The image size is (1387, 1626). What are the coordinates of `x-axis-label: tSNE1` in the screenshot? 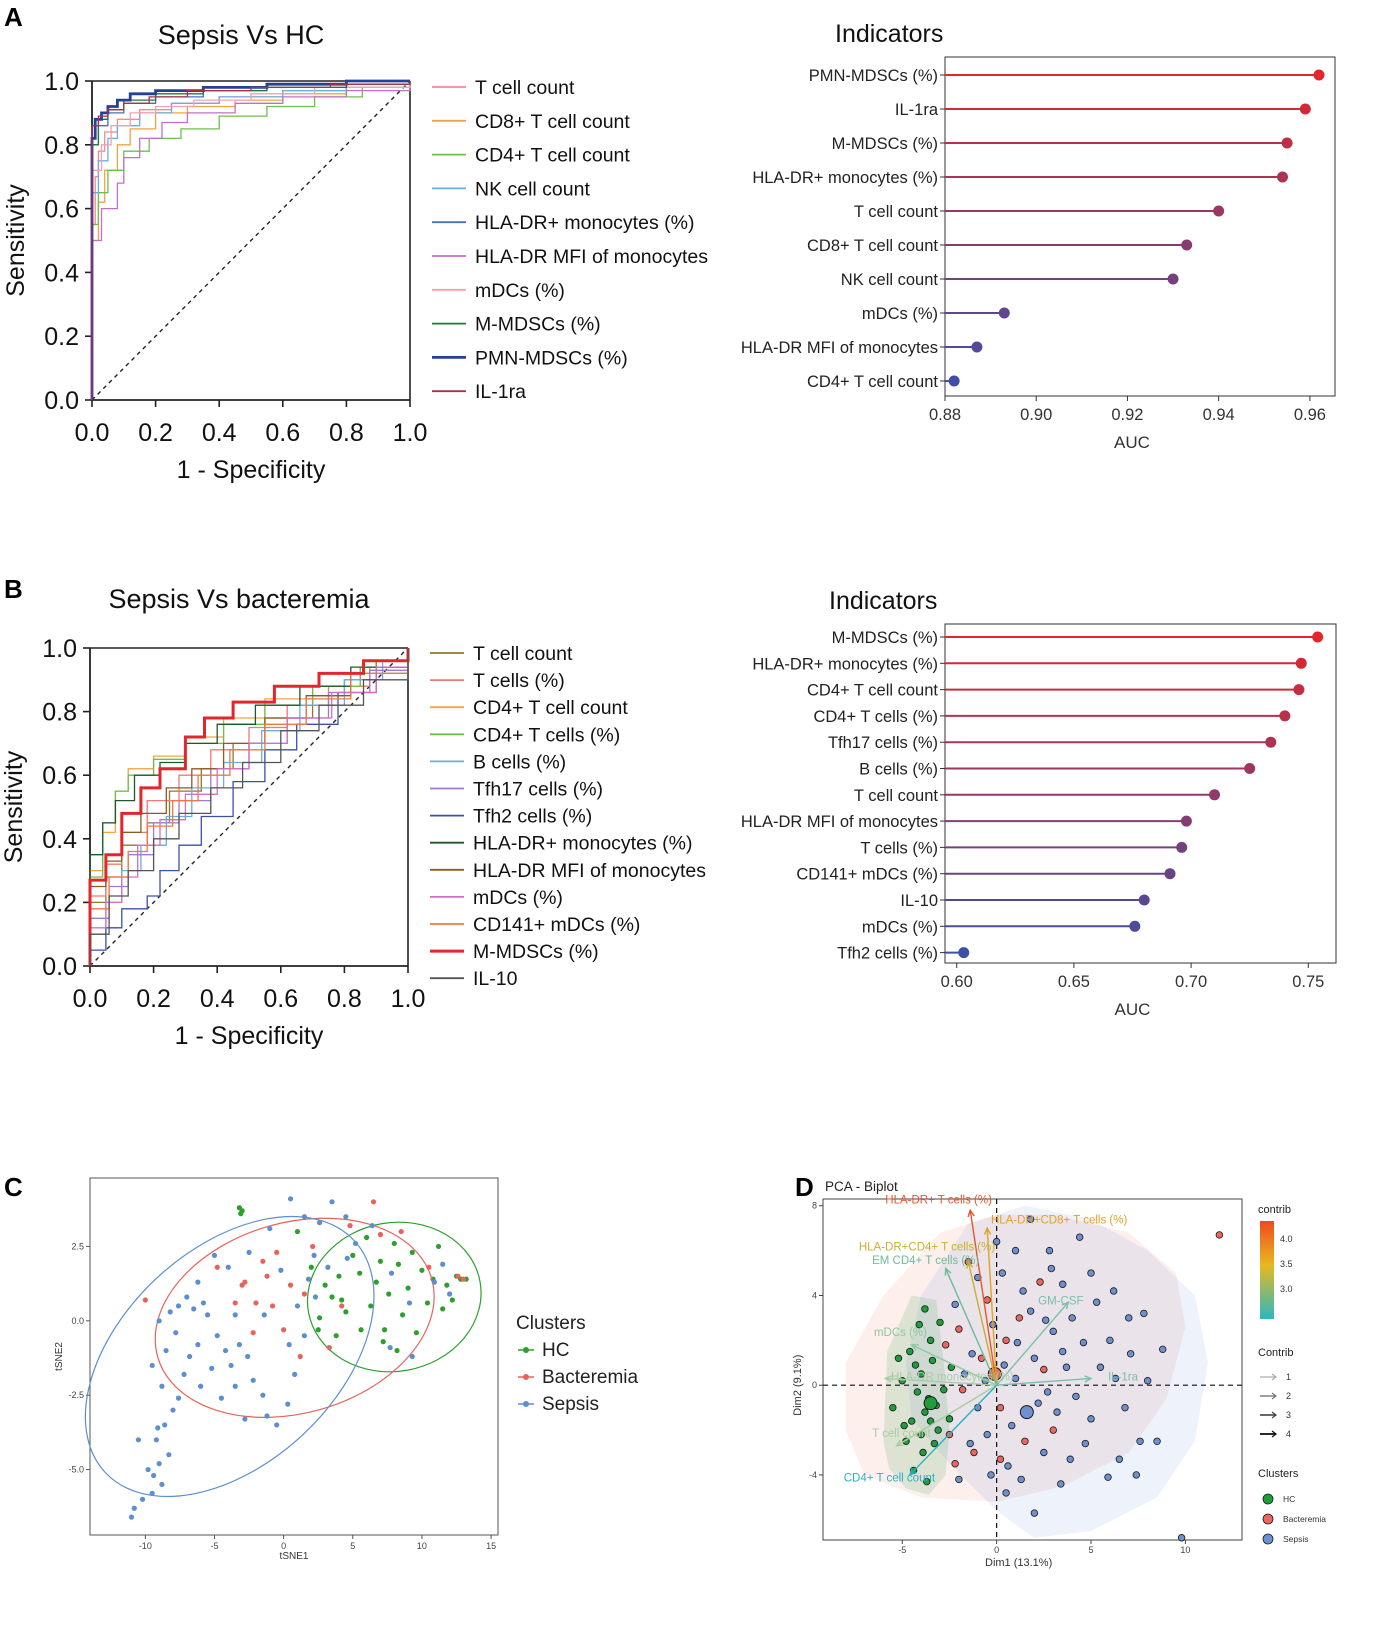 It's located at (294, 1556).